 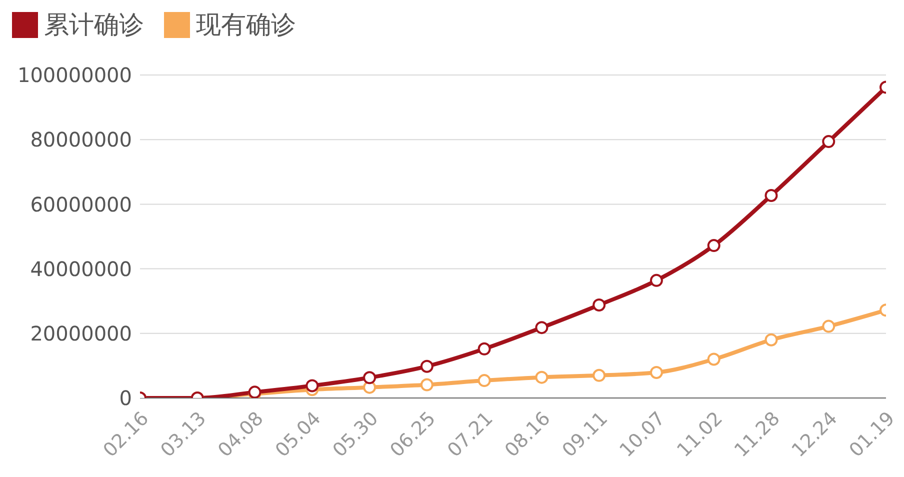 What do you see at coordinates (245, 25) in the screenshot?
I see `legend-label: 现有确诊` at bounding box center [245, 25].